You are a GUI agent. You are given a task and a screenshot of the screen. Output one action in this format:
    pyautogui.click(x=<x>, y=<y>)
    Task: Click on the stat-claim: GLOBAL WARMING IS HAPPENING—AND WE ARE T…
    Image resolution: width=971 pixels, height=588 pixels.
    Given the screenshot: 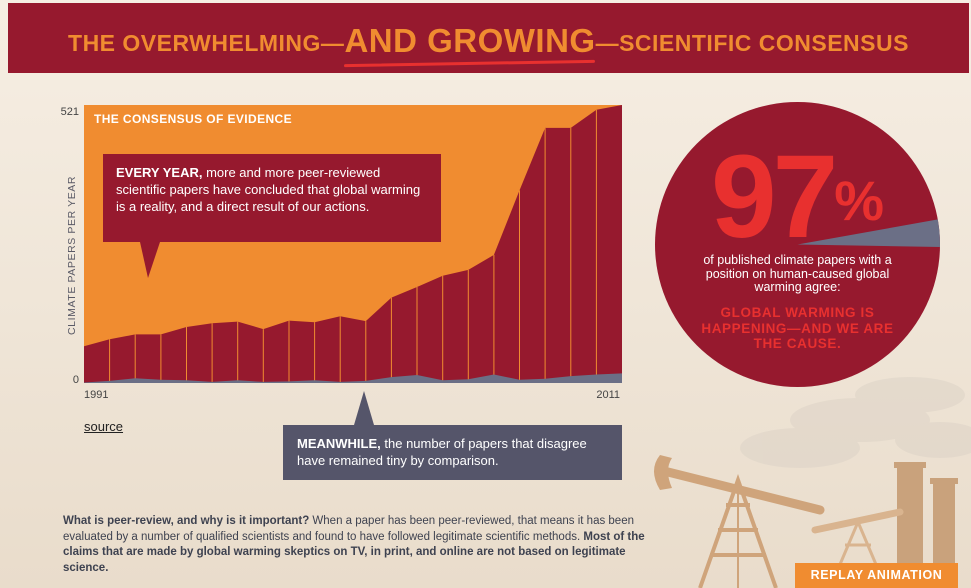 What is the action you would take?
    pyautogui.click(x=797, y=328)
    